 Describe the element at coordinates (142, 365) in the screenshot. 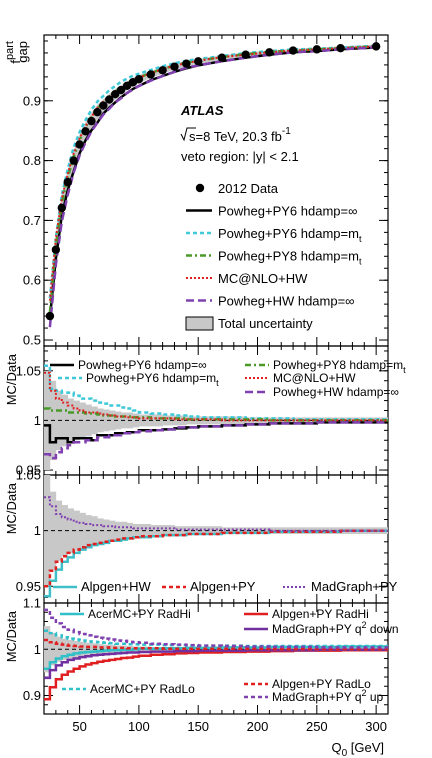

I see `legend-label: Powheg+PY6 hdamp=∞` at that location.